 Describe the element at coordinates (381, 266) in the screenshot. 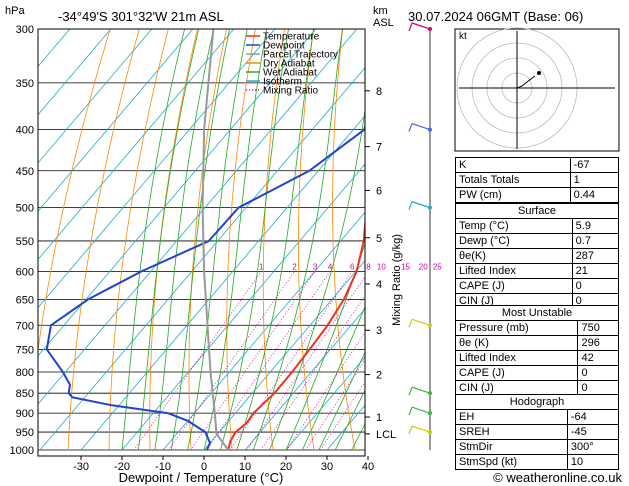

I see `mixing-ratio-label: 10` at that location.